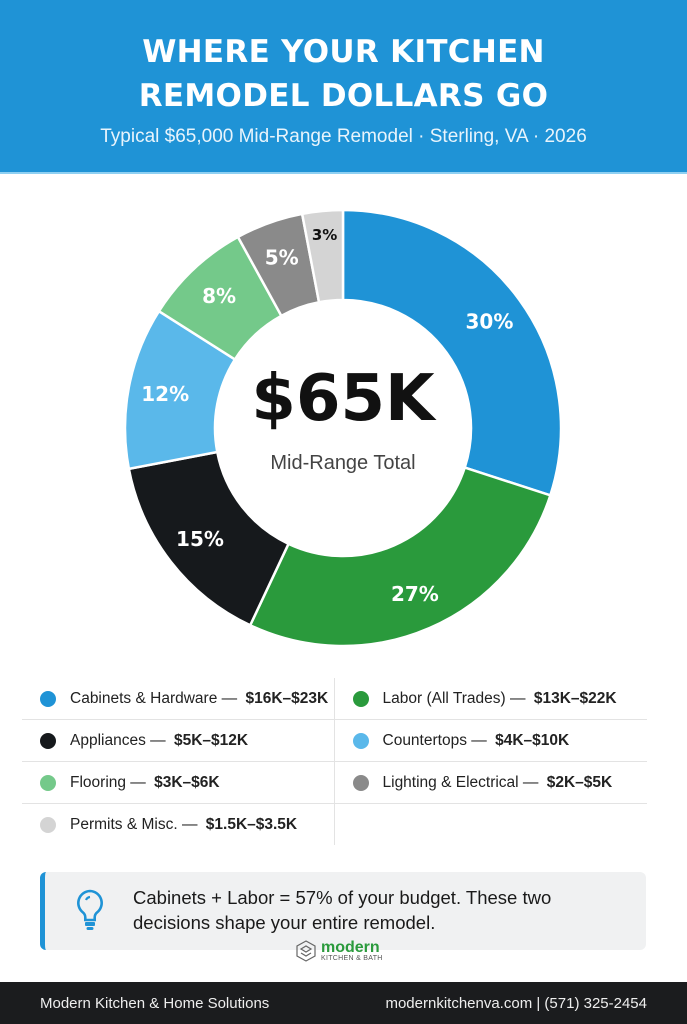 The image size is (687, 1024). Describe the element at coordinates (178, 824) in the screenshot. I see `legend-item: Permits & Misc. — $1.5K–$3.5K` at that location.